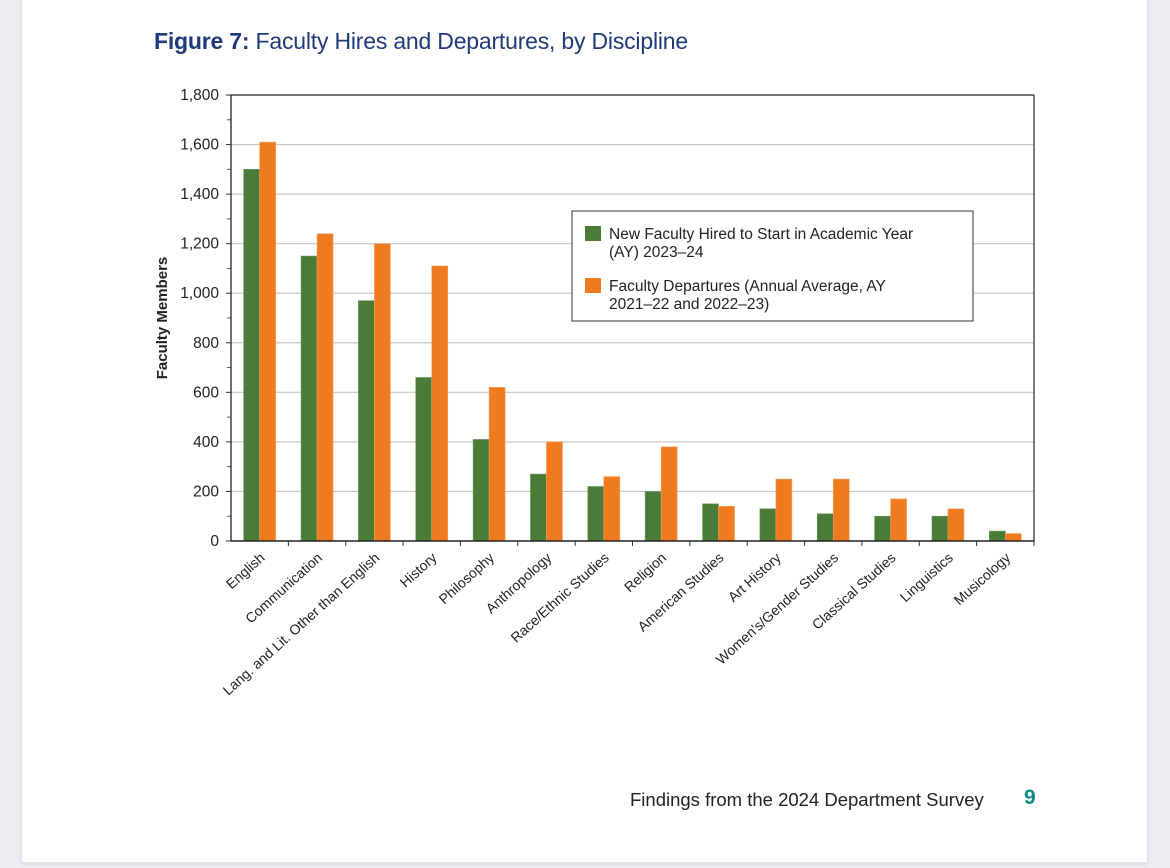  I want to click on legend-box, so click(772, 266).